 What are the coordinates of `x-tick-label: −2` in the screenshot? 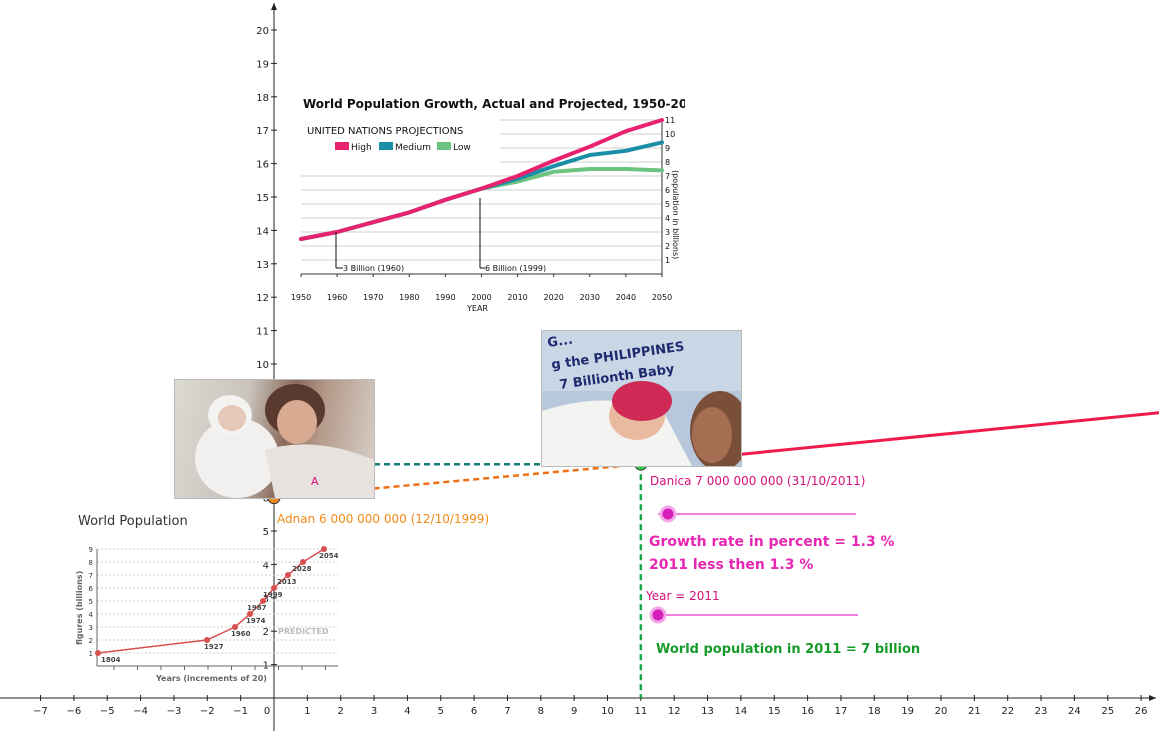 It's located at (207, 711).